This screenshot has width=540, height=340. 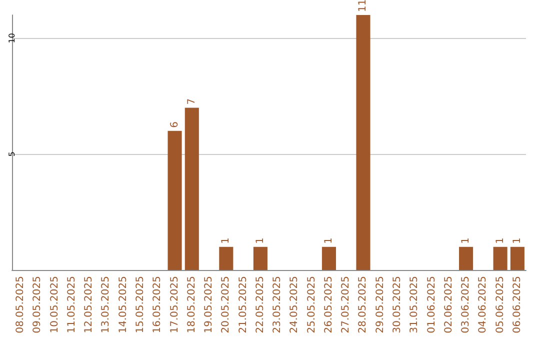 I want to click on x-tick-label: 05.06.2025, so click(x=500, y=305).